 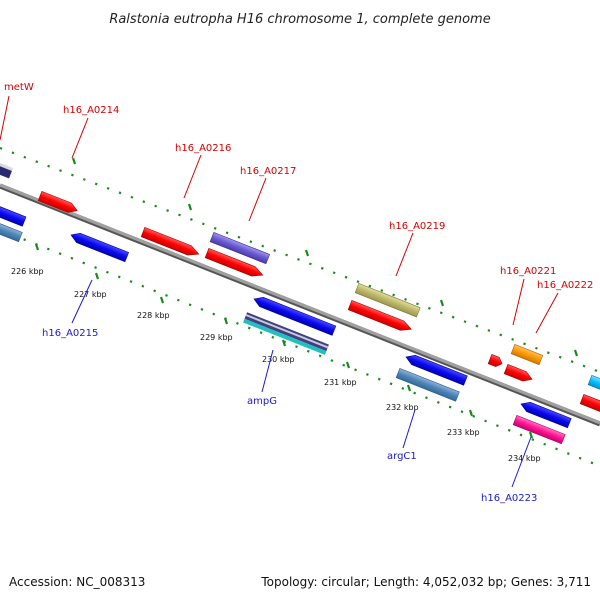 I want to click on gene-label-h16-a0214: h16_A0214, so click(x=91, y=110).